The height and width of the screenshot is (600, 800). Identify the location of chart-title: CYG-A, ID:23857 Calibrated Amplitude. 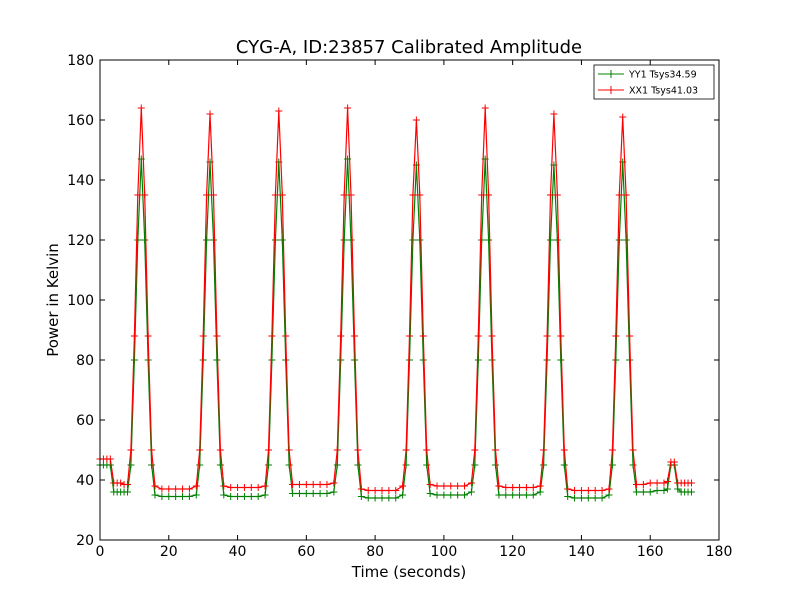
(409, 47).